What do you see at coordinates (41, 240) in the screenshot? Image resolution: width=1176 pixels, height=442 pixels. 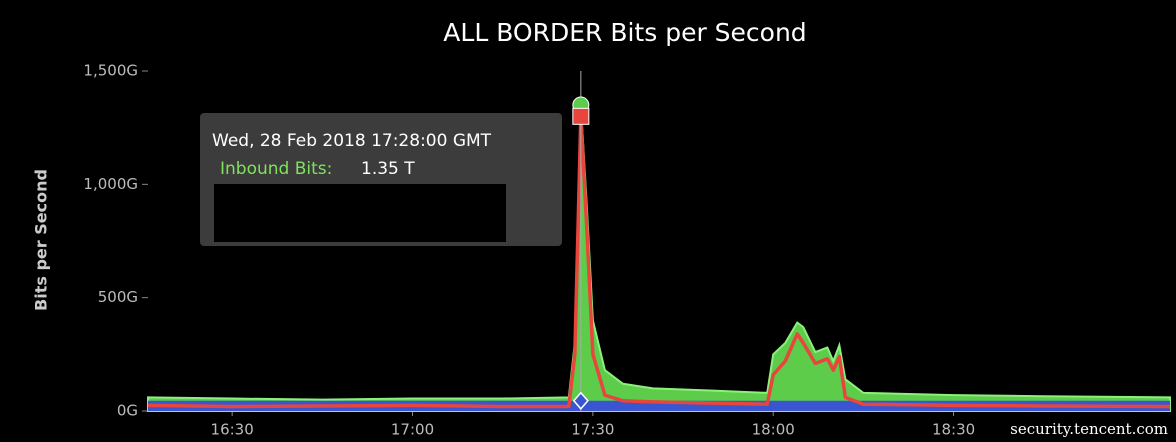 I see `y-axis-label: Bits per Second` at bounding box center [41, 240].